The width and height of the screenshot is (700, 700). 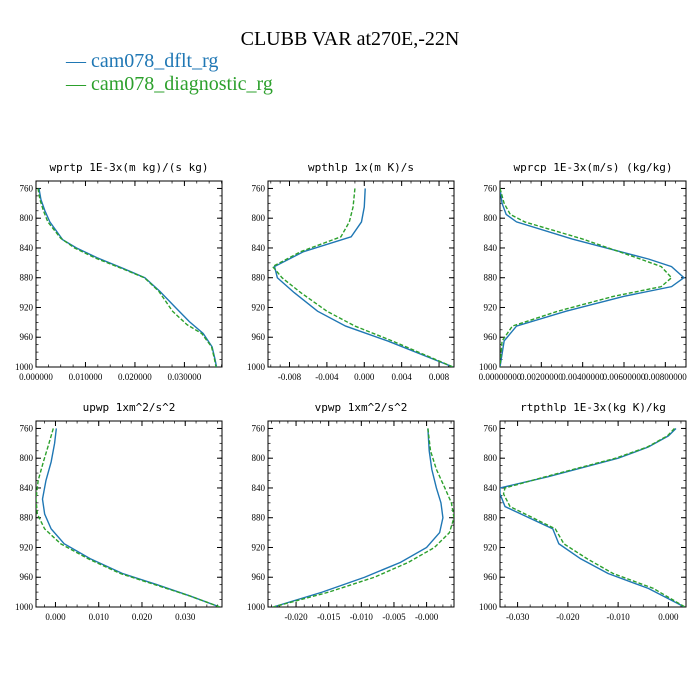 I want to click on chart-title: wprtp 1E-3x(m kg)/(s kg), so click(x=129, y=167).